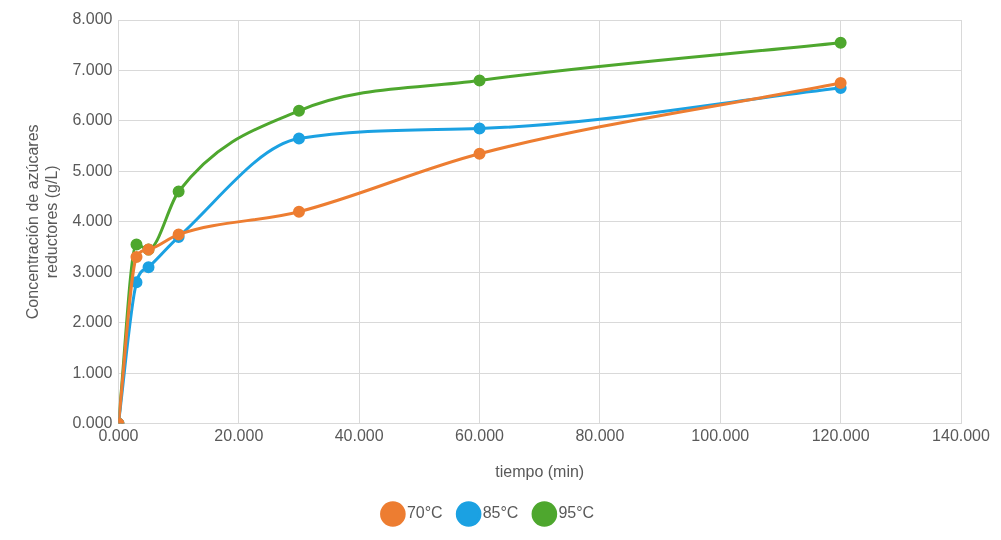 The height and width of the screenshot is (540, 1001). I want to click on legend-label: 85°C, so click(500, 513).